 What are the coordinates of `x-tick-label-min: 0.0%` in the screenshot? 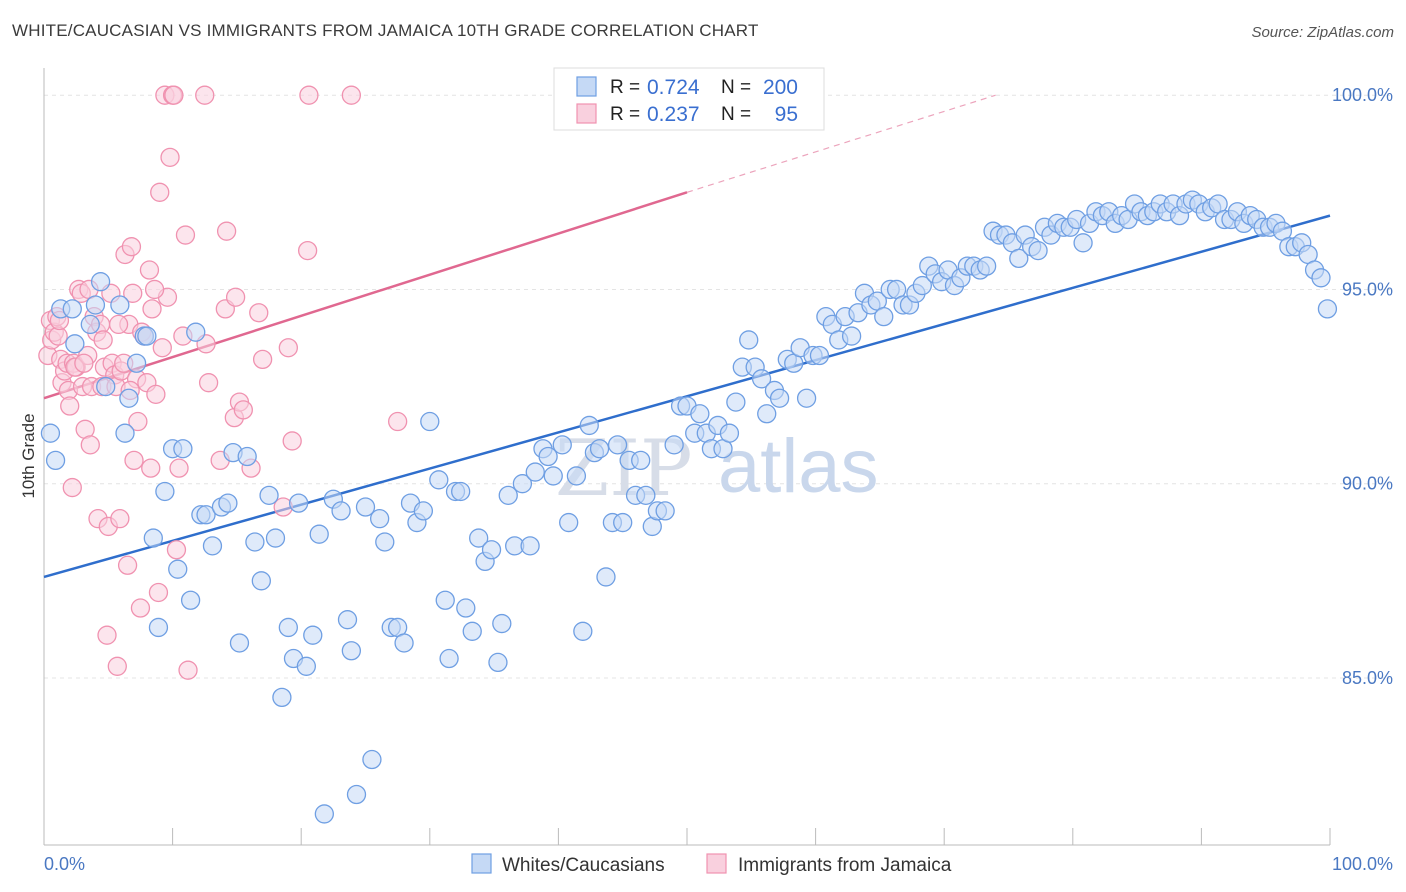 It's located at (64, 864).